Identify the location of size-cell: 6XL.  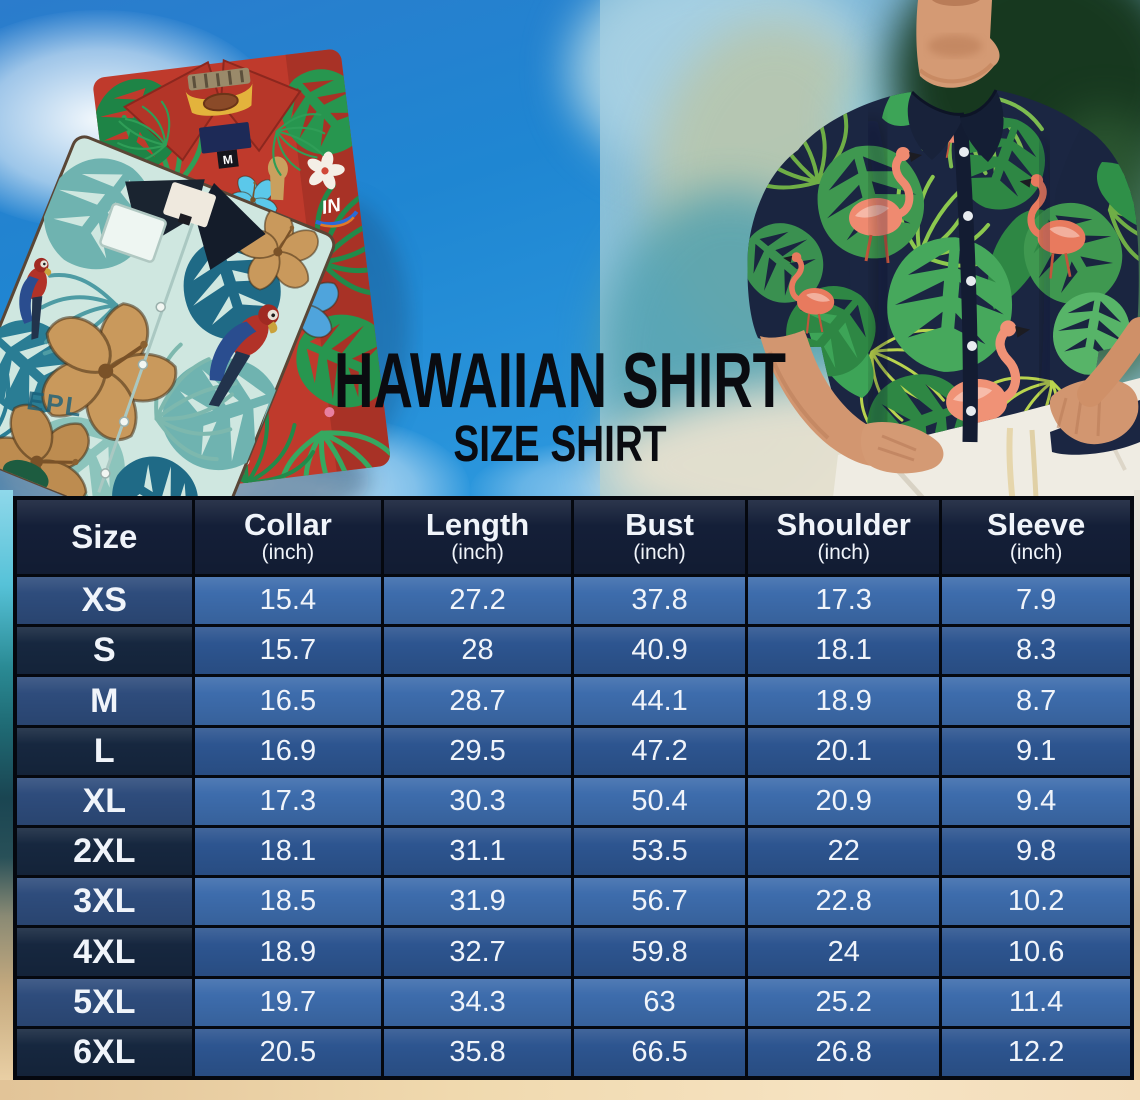
(104, 1052).